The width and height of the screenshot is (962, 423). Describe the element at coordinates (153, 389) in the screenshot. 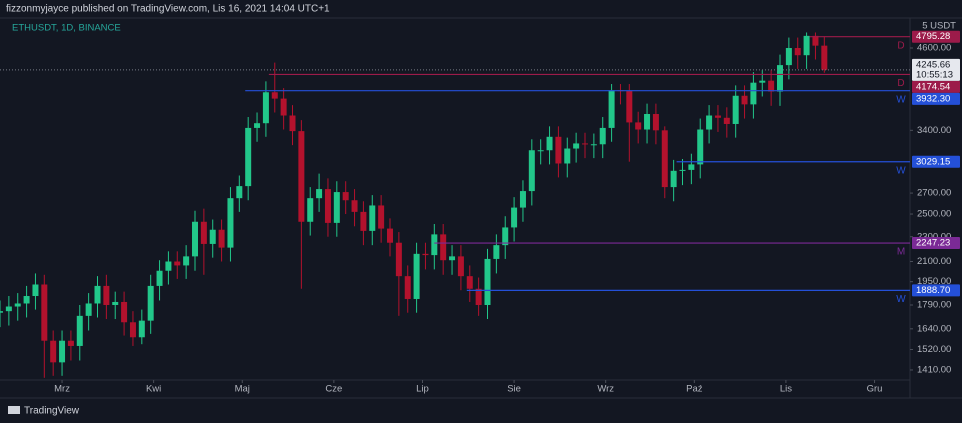

I see `x-tick-label: Kwi` at that location.